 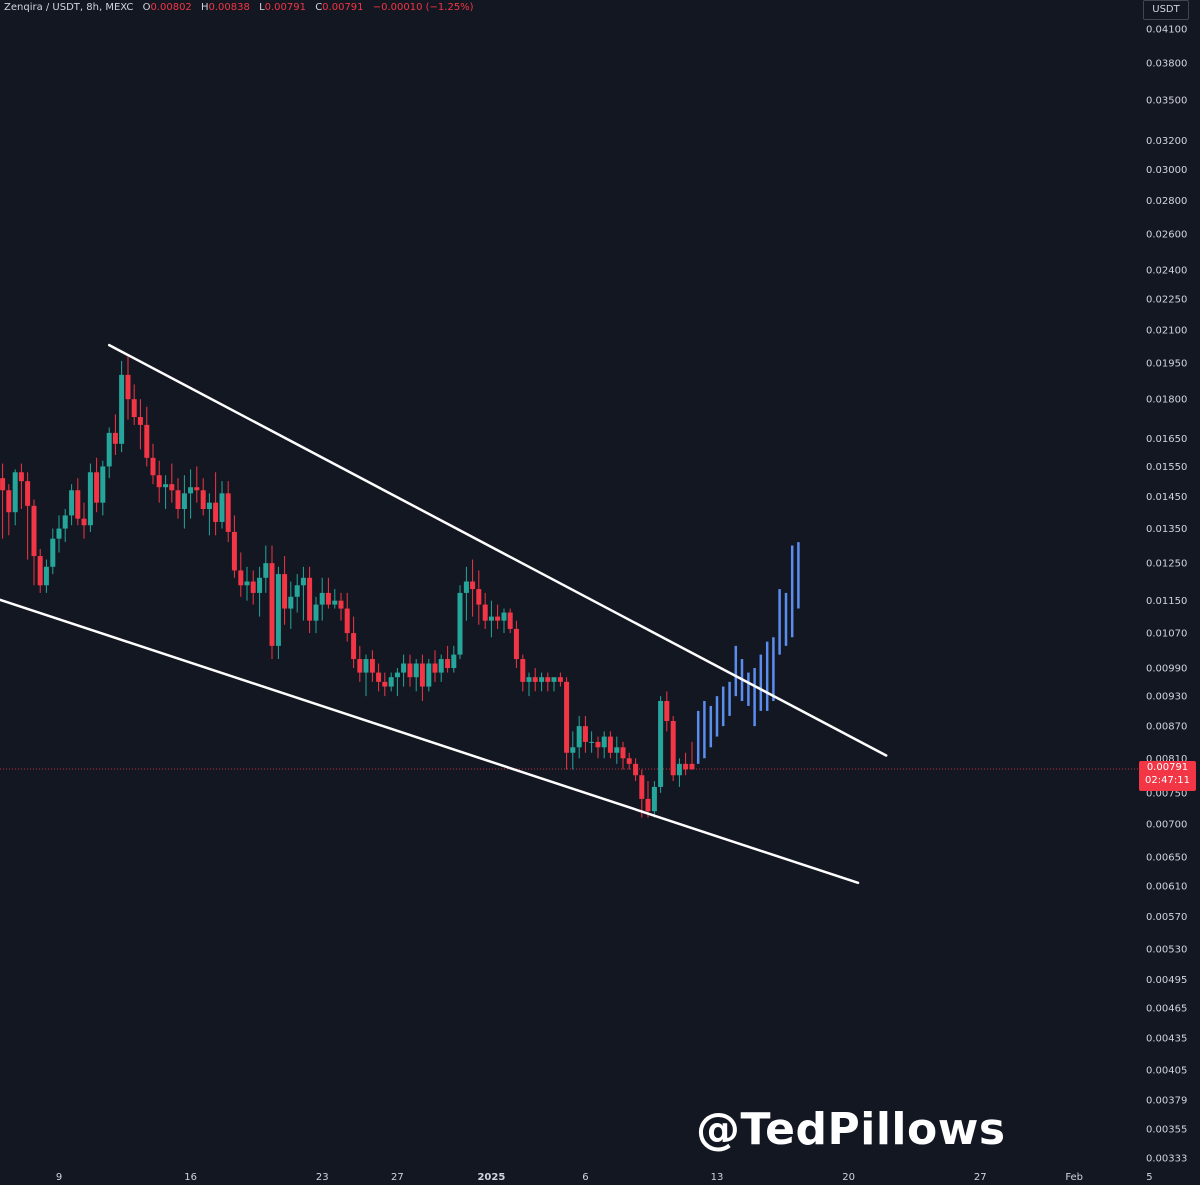 What do you see at coordinates (1166, 564) in the screenshot?
I see `price-tick-label: 0.01250` at bounding box center [1166, 564].